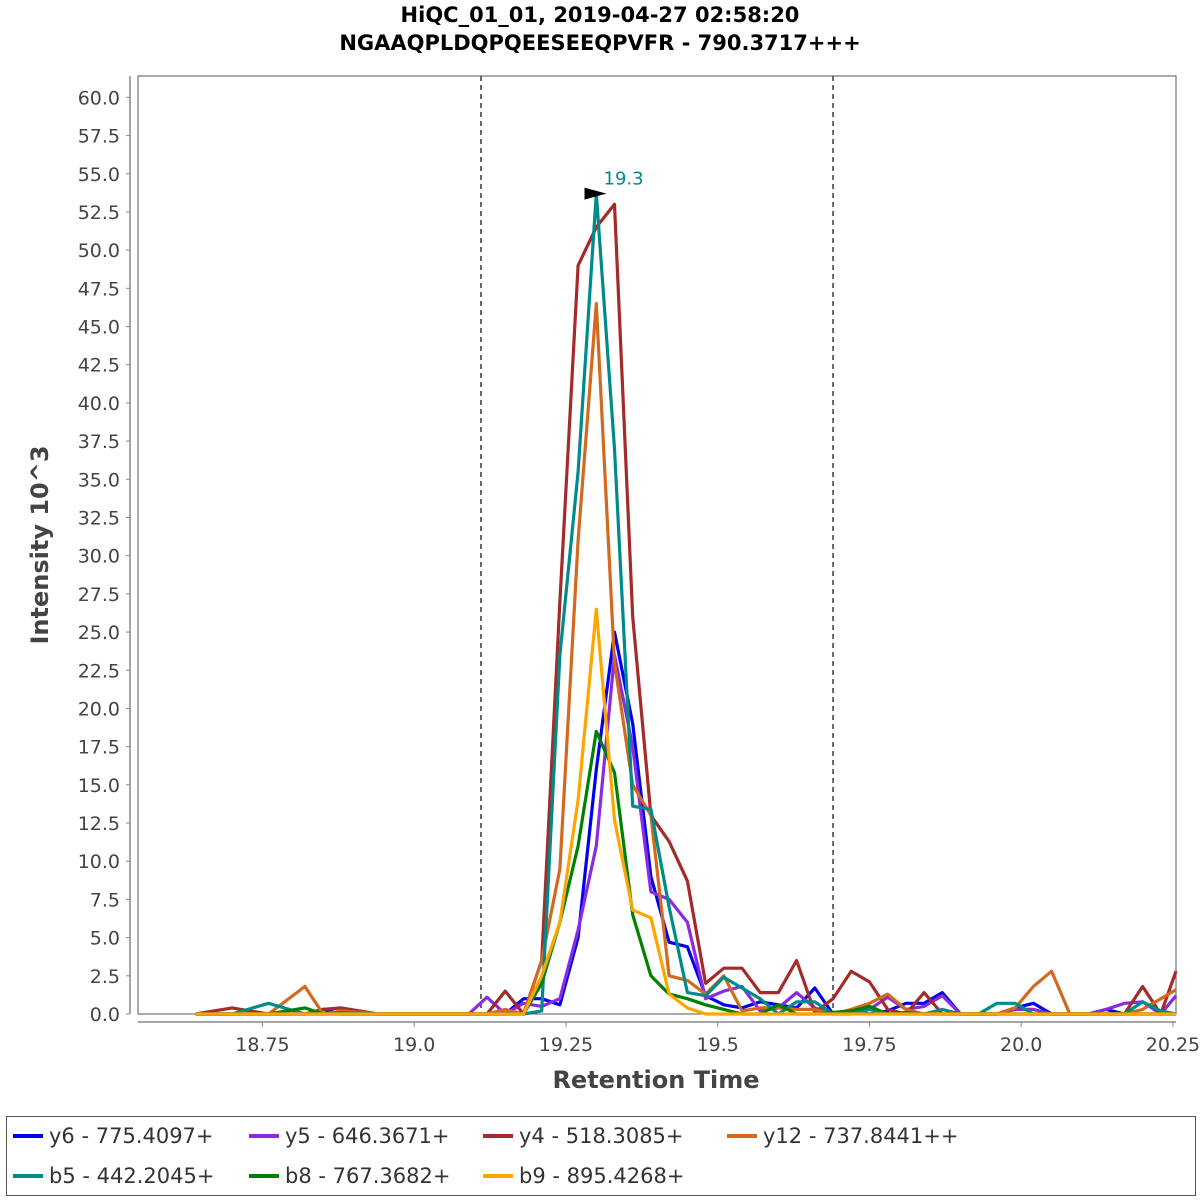  What do you see at coordinates (99, 137) in the screenshot?
I see `y-tick-label: 57.5` at bounding box center [99, 137].